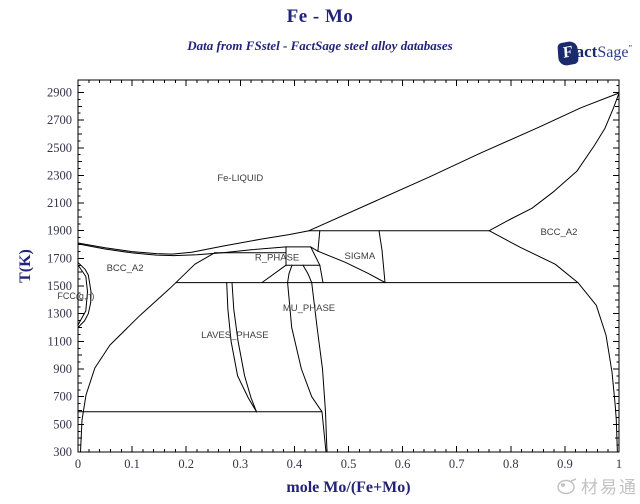 This screenshot has width=640, height=504. I want to click on y-tick-label: 2300, so click(59, 175).